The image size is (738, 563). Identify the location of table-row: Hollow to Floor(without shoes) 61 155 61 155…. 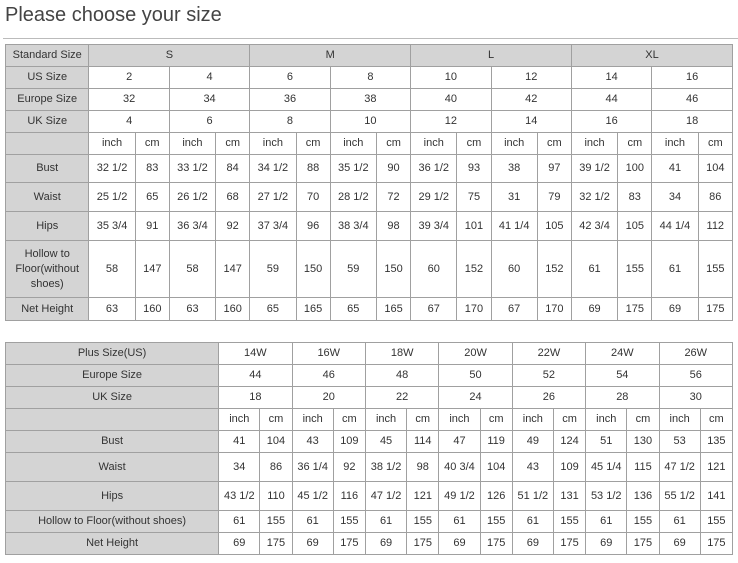
(369, 521).